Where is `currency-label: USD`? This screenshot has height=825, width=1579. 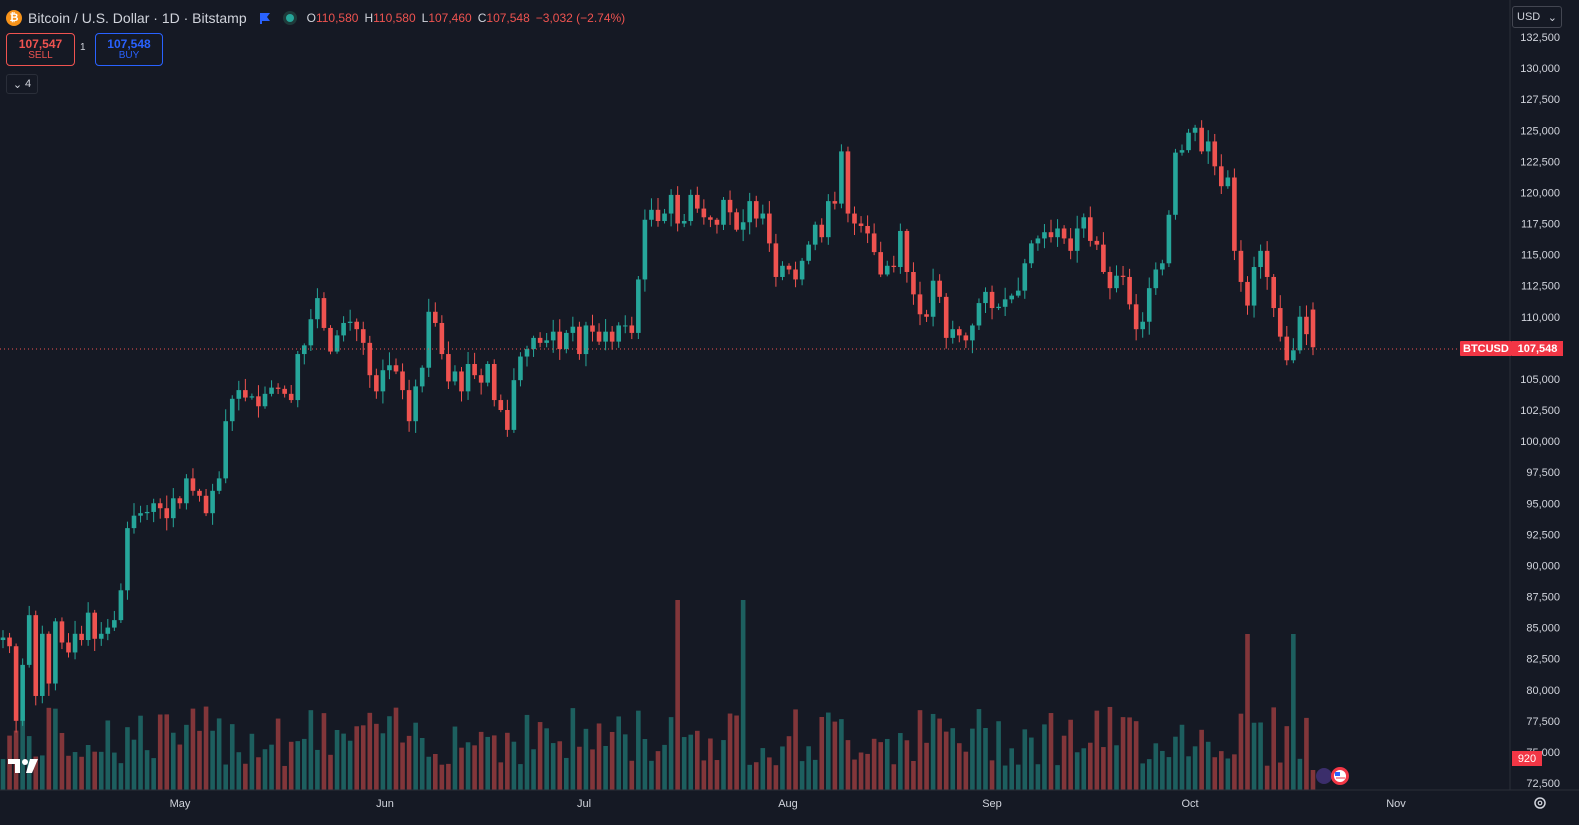
currency-label: USD is located at coordinates (1529, 17).